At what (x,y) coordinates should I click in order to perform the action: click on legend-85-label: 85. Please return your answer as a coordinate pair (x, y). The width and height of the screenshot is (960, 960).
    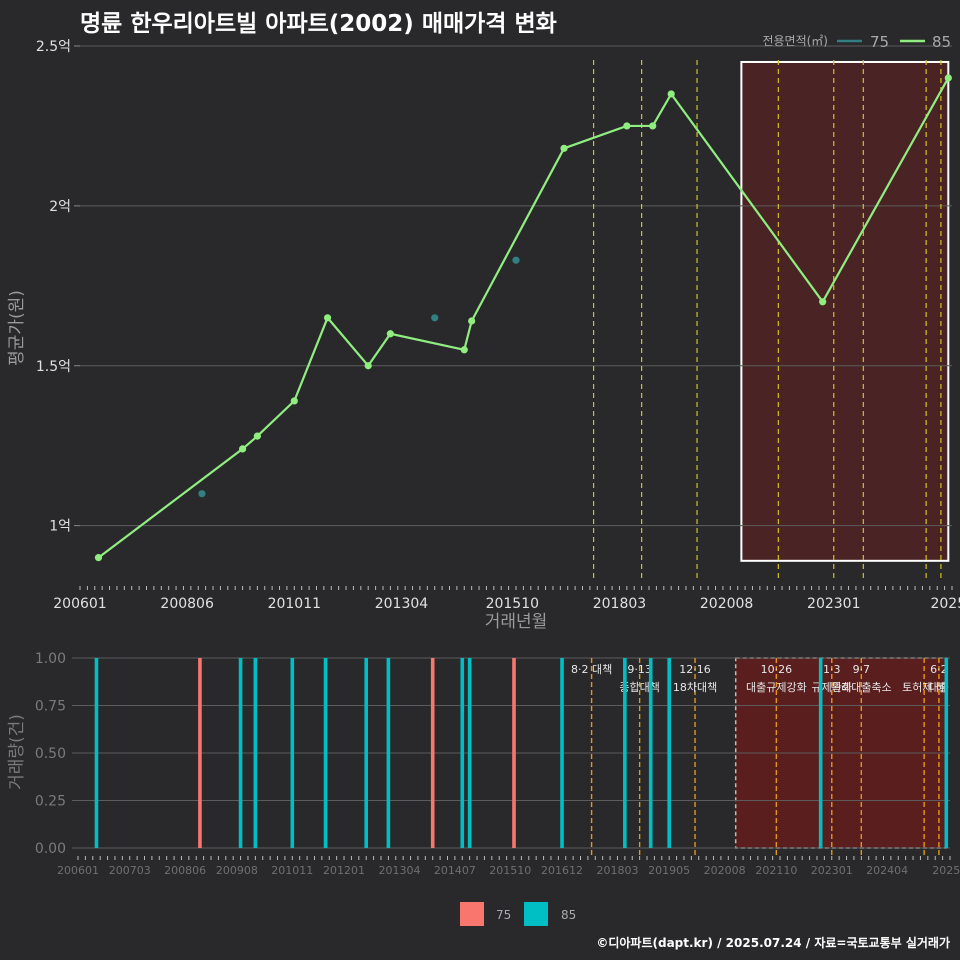
    Looking at the image, I should click on (941, 42).